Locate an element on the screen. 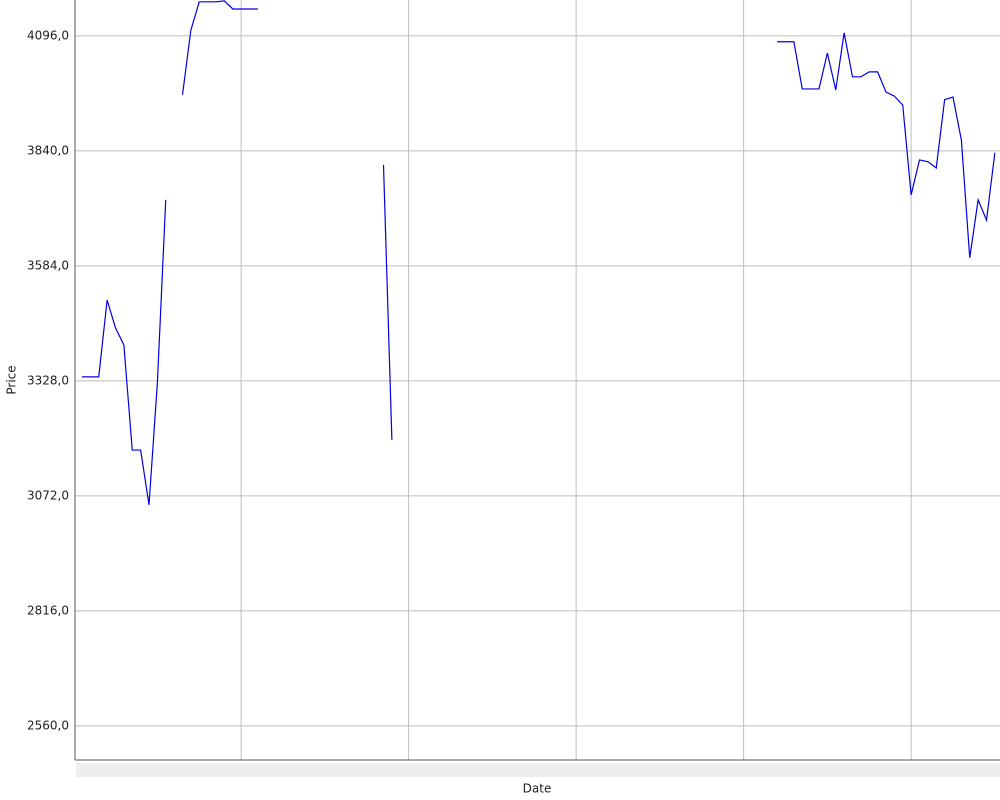 The height and width of the screenshot is (800, 1000). y-tick-label: 2816,0 is located at coordinates (48, 610).